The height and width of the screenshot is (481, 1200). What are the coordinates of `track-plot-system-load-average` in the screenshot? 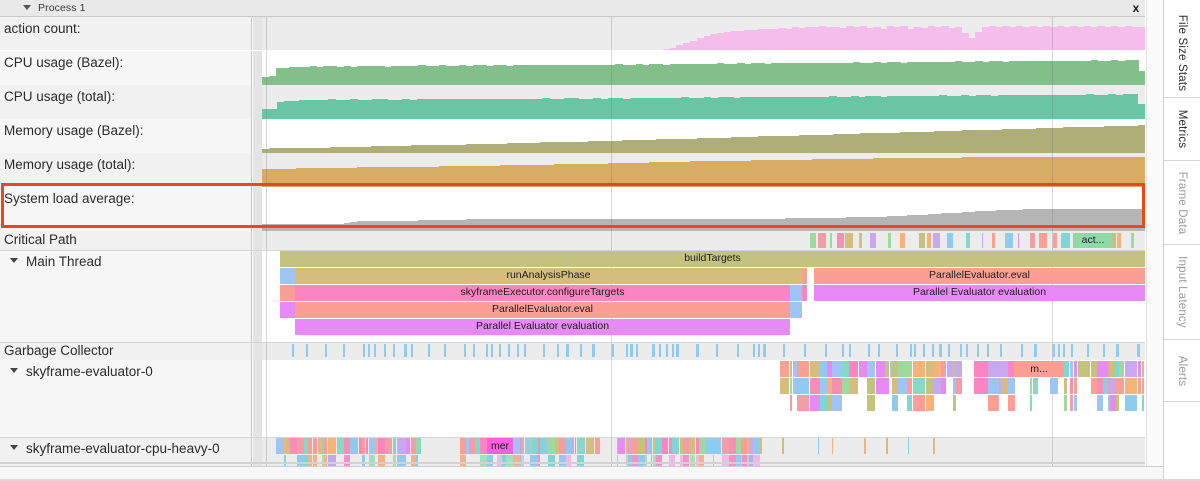 It's located at (703, 209).